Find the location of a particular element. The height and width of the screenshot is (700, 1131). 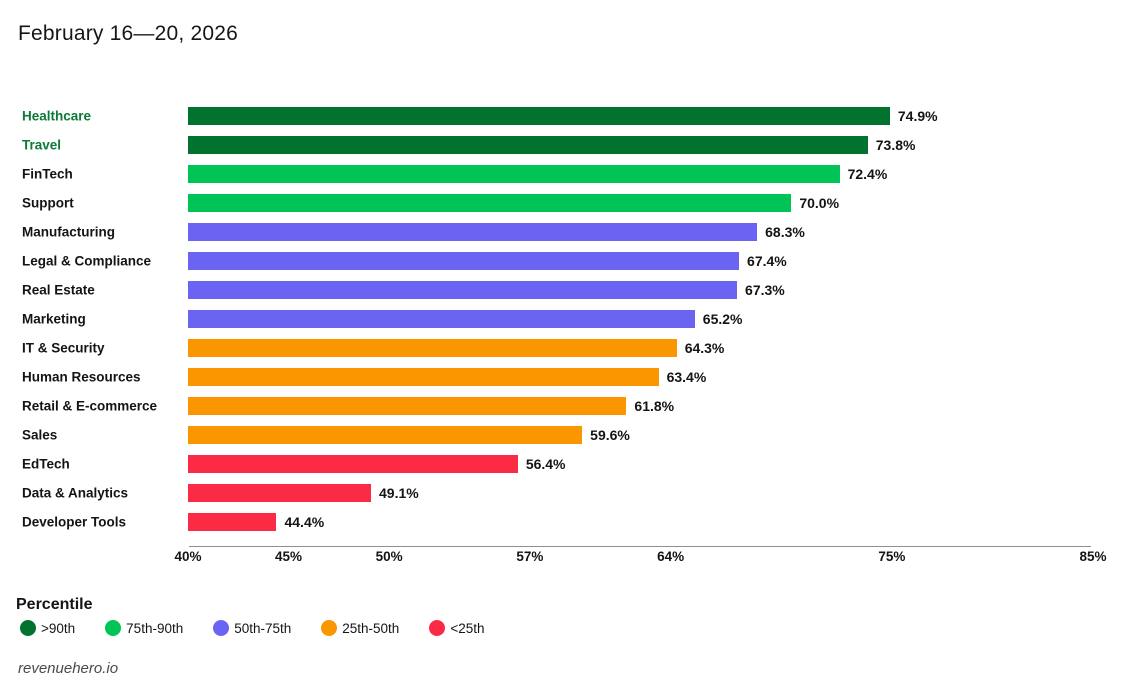

bar-track: 61.8% is located at coordinates (640, 405).